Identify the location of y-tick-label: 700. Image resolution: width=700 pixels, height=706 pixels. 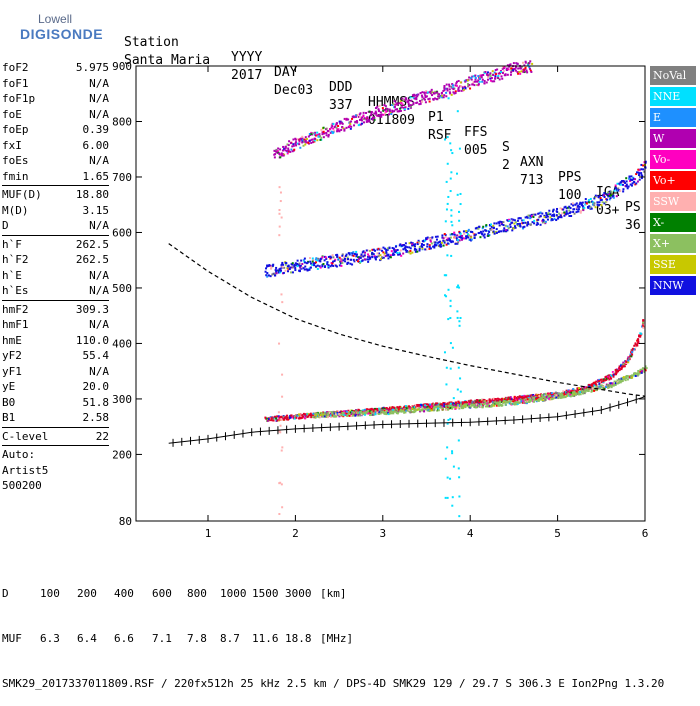
(122, 177).